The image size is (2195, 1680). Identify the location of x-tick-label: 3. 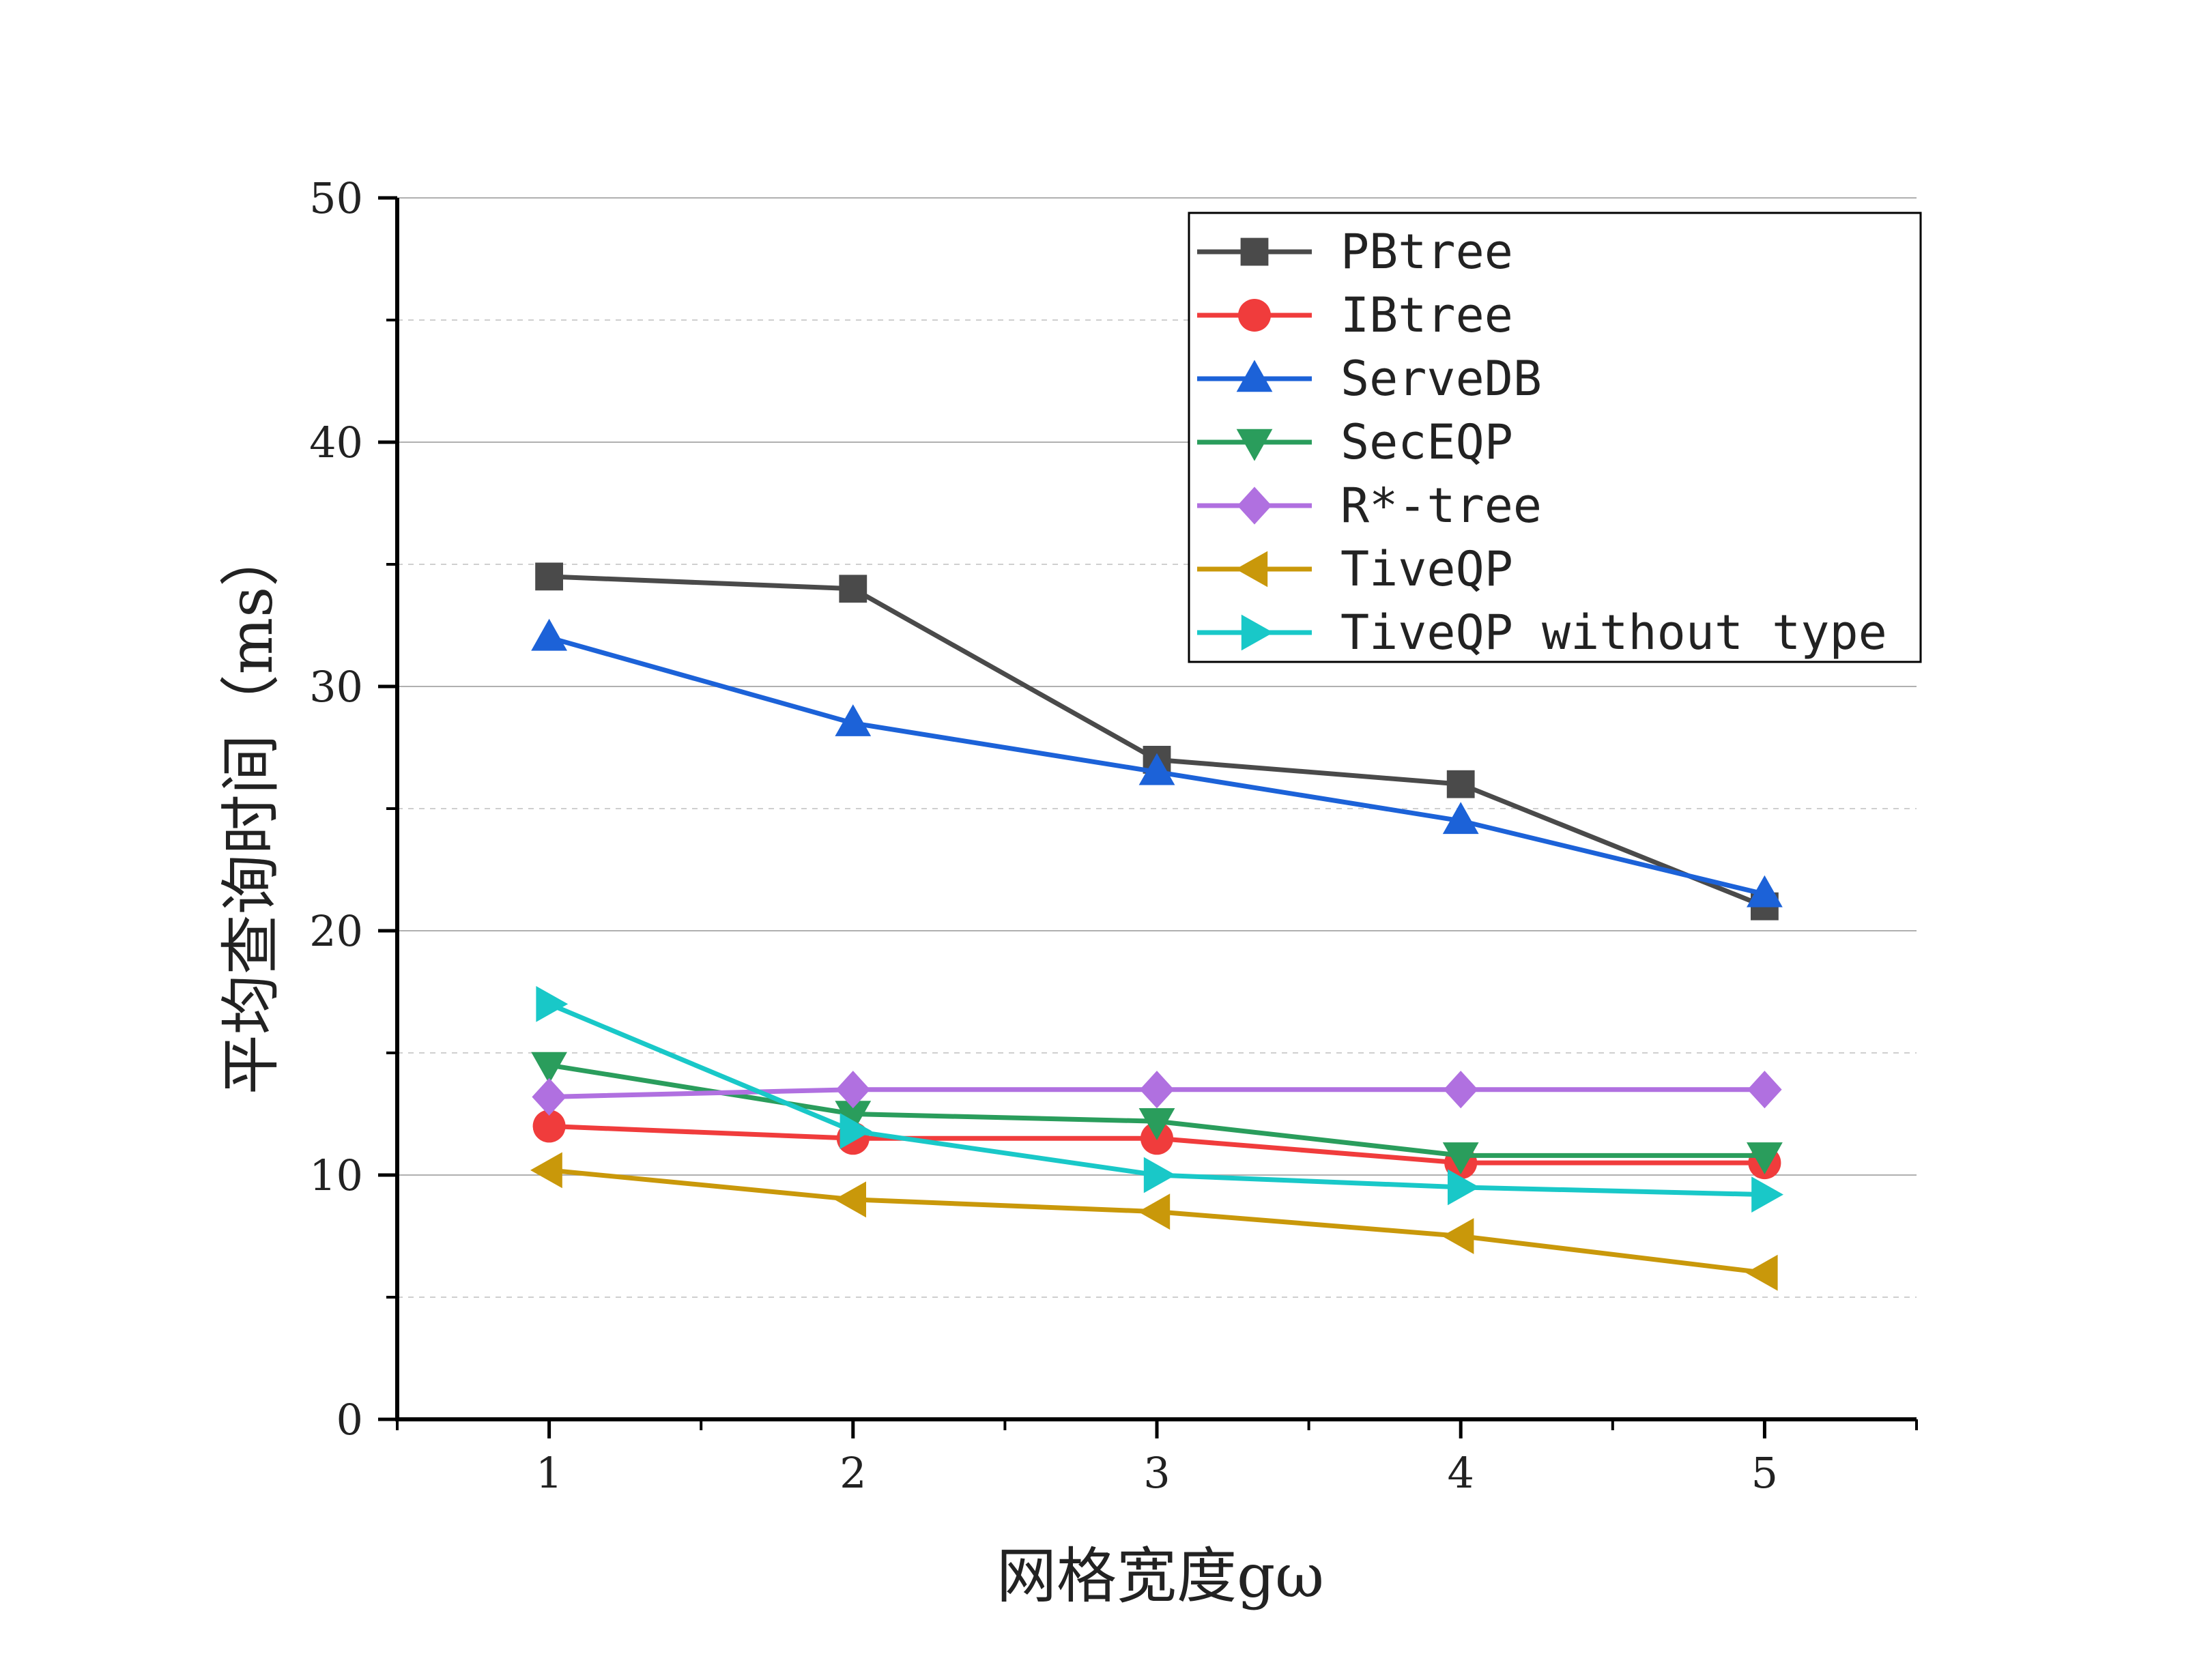
(1156, 1473).